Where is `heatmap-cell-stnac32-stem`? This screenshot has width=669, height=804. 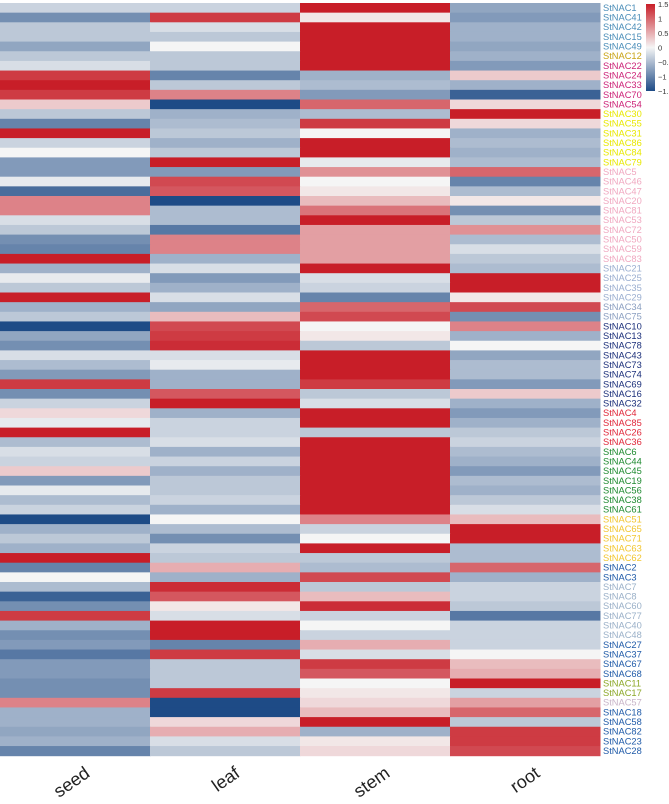 heatmap-cell-stnac32-stem is located at coordinates (375, 403).